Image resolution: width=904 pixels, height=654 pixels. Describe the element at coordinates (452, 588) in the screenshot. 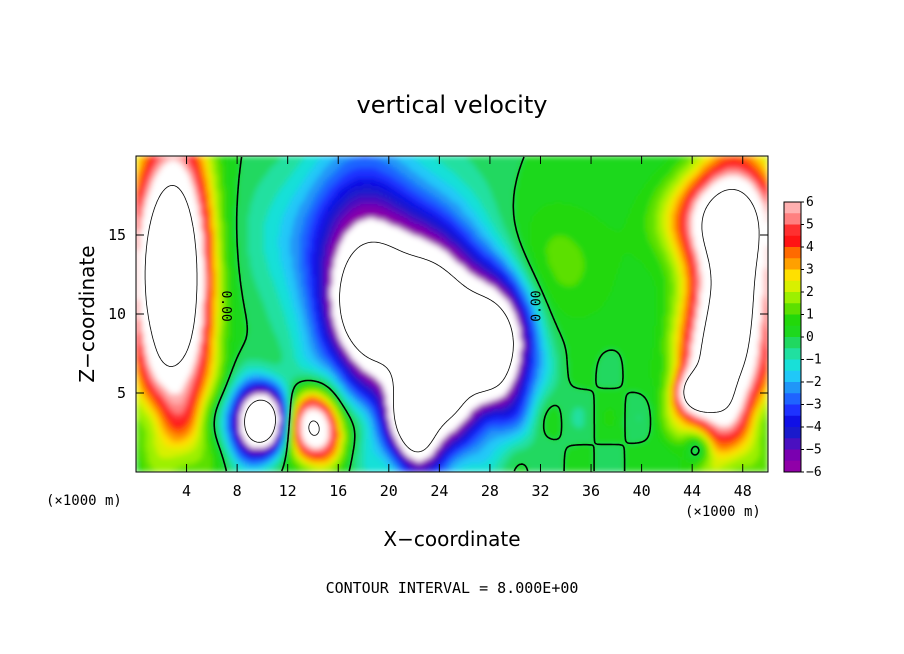

I see `contour-interval-note: CONTOUR INTERVAL = 8.000E+00` at that location.